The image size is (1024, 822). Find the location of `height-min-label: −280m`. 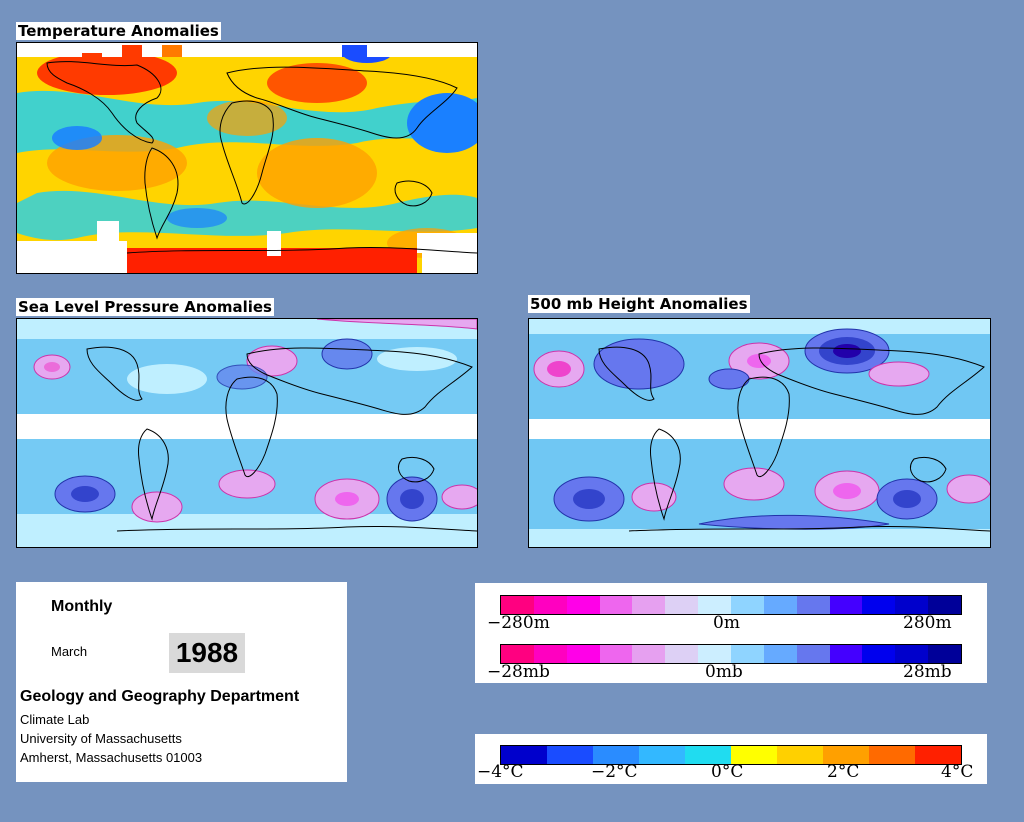

height-min-label: −280m is located at coordinates (518, 623).